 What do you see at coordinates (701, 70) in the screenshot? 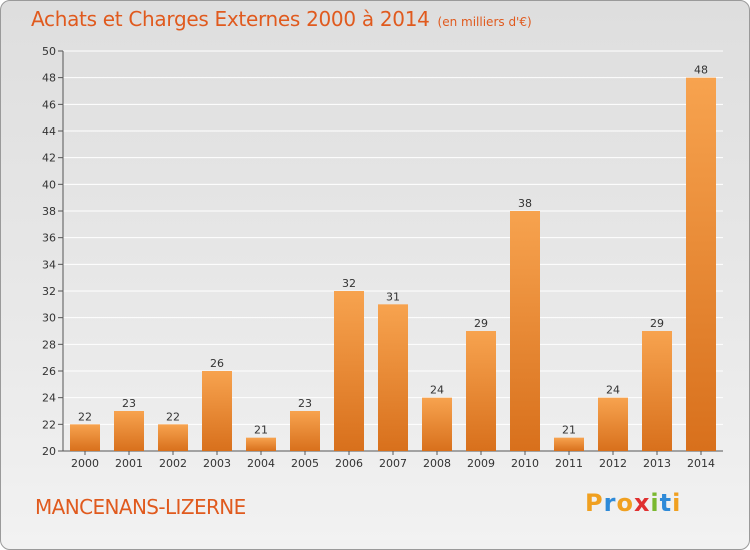
I see `data-label-2014: 48` at bounding box center [701, 70].